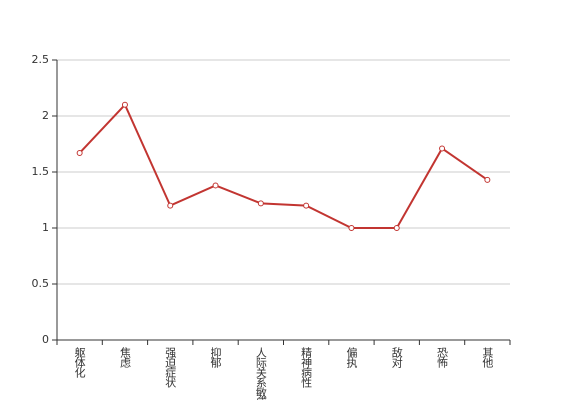 The height and width of the screenshot is (400, 567). What do you see at coordinates (45, 339) in the screenshot?
I see `y-tick-label: 0` at bounding box center [45, 339].